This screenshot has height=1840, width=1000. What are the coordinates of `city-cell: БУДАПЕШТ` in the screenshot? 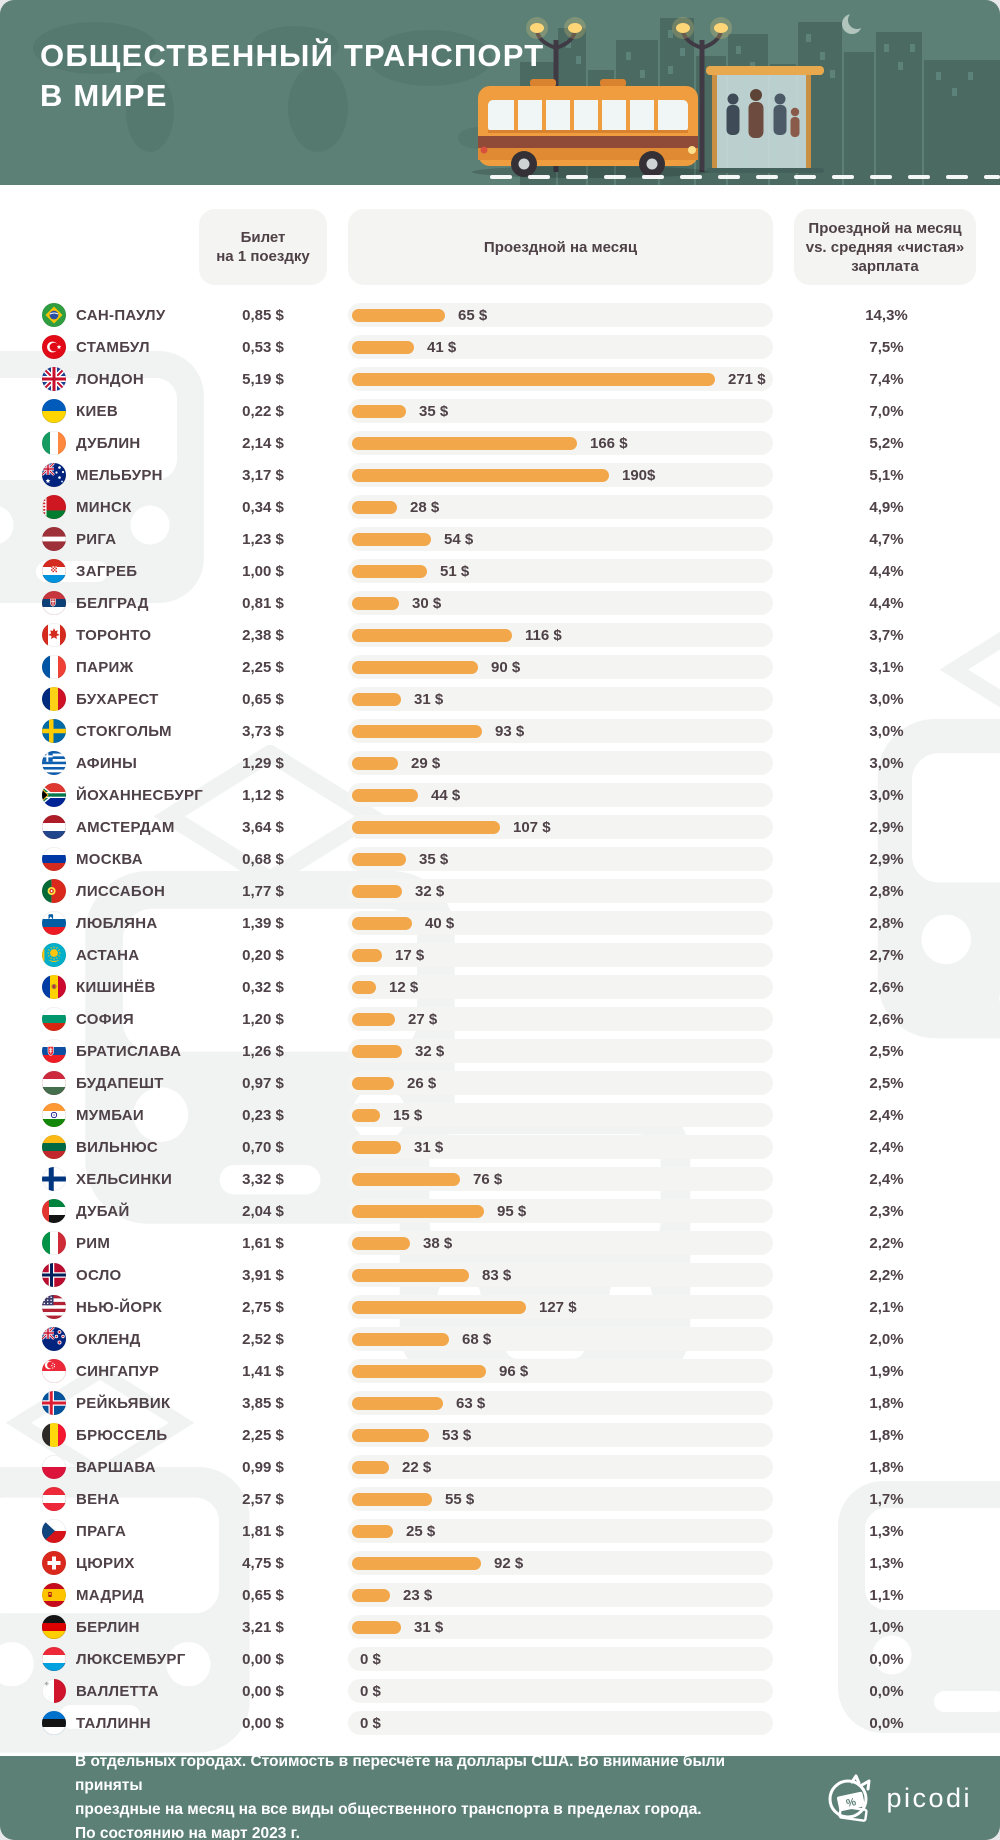 It's located at (119, 1083).